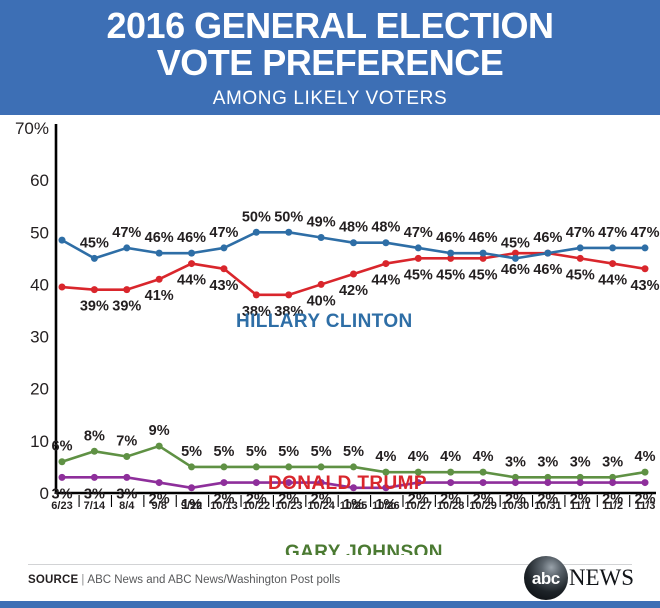 This screenshot has width=660, height=608. What do you see at coordinates (321, 301) in the screenshot?
I see `point-value-label: 40%` at bounding box center [321, 301].